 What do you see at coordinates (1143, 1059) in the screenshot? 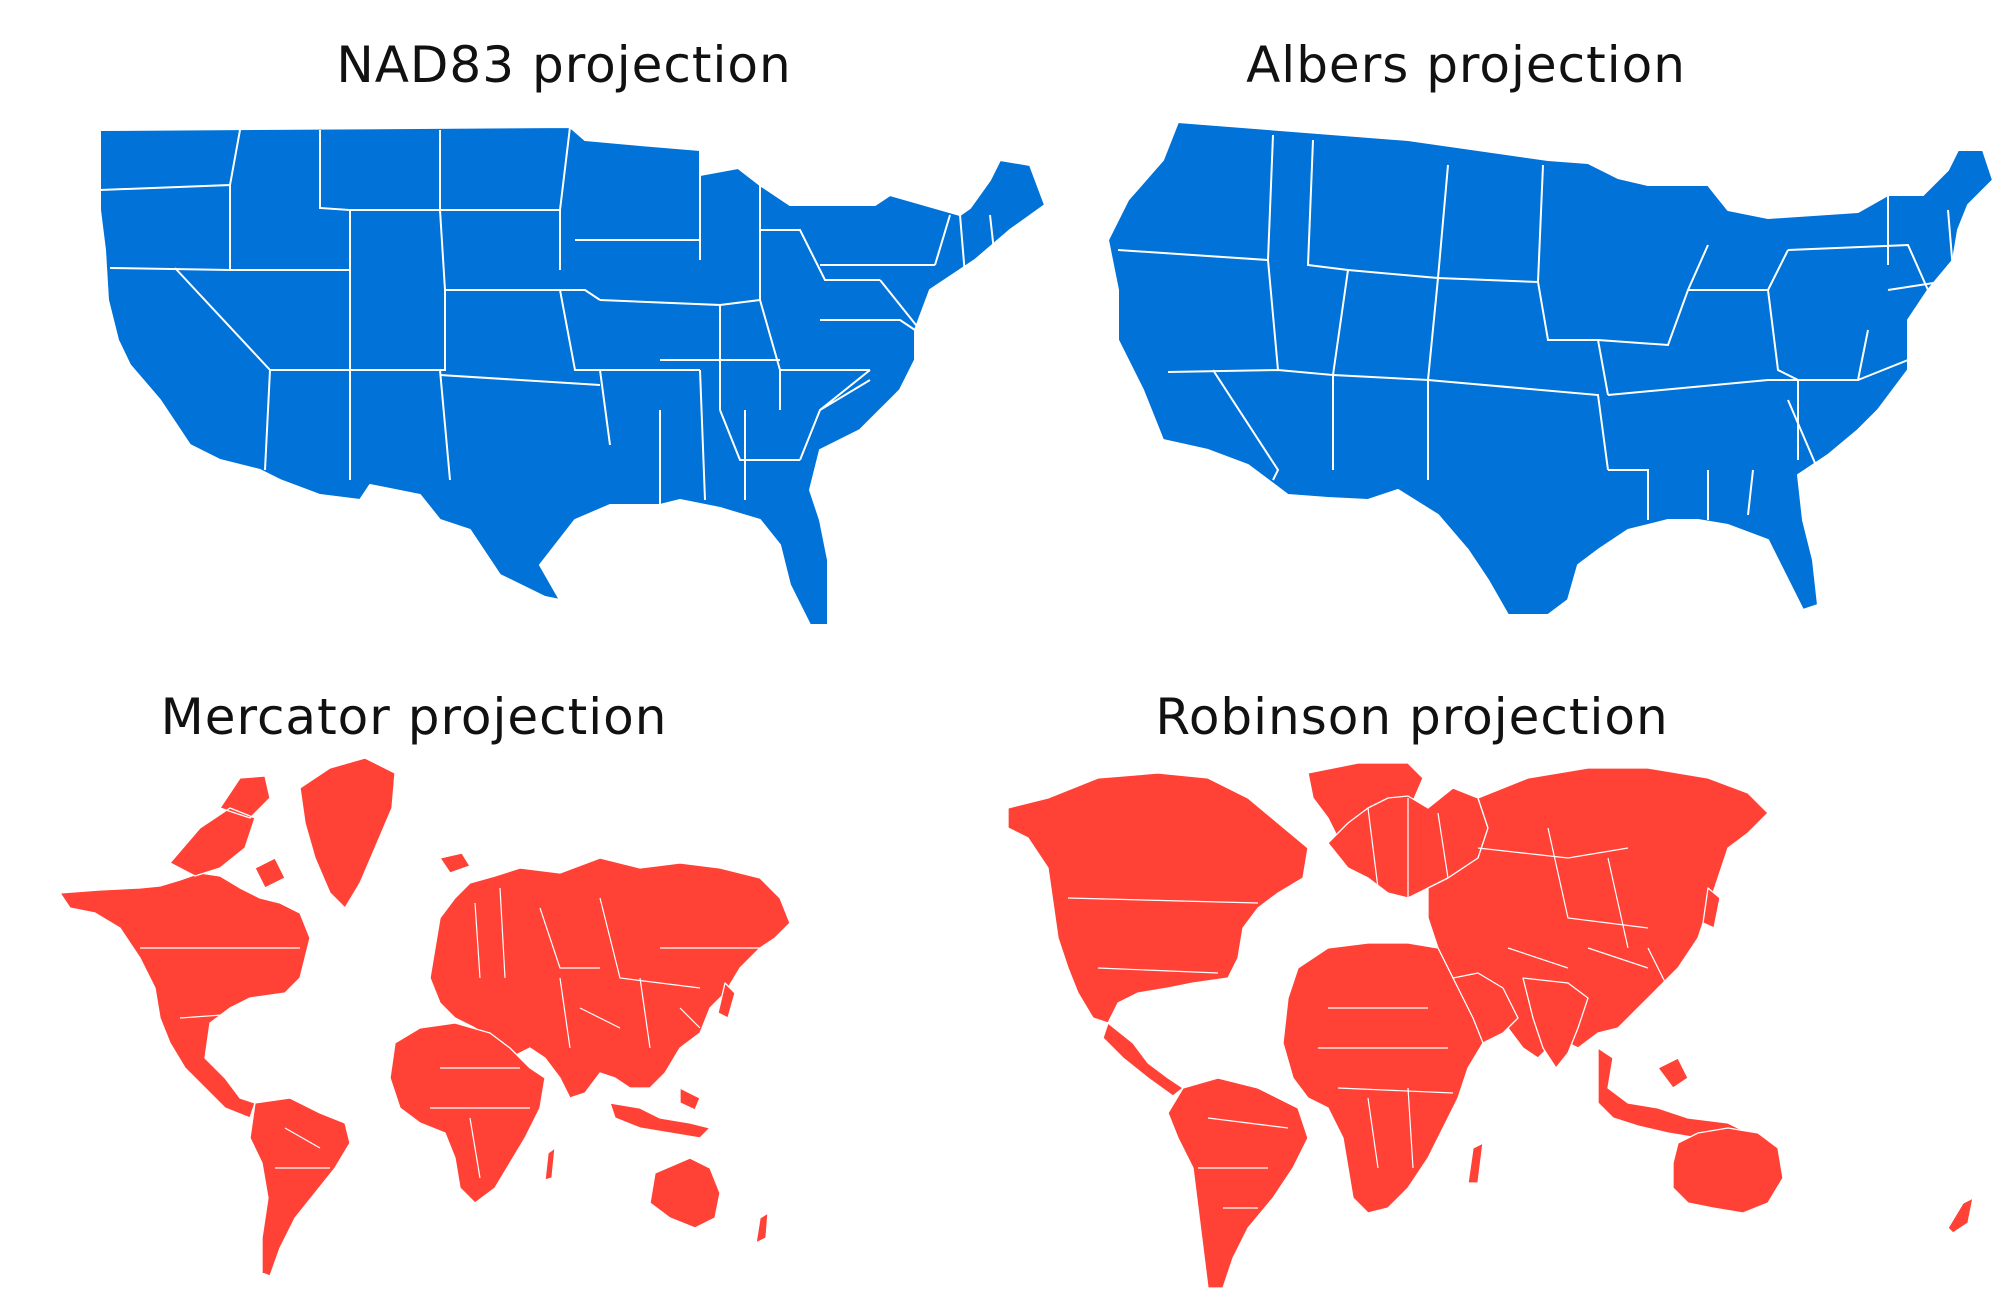
I see `central-america` at bounding box center [1143, 1059].